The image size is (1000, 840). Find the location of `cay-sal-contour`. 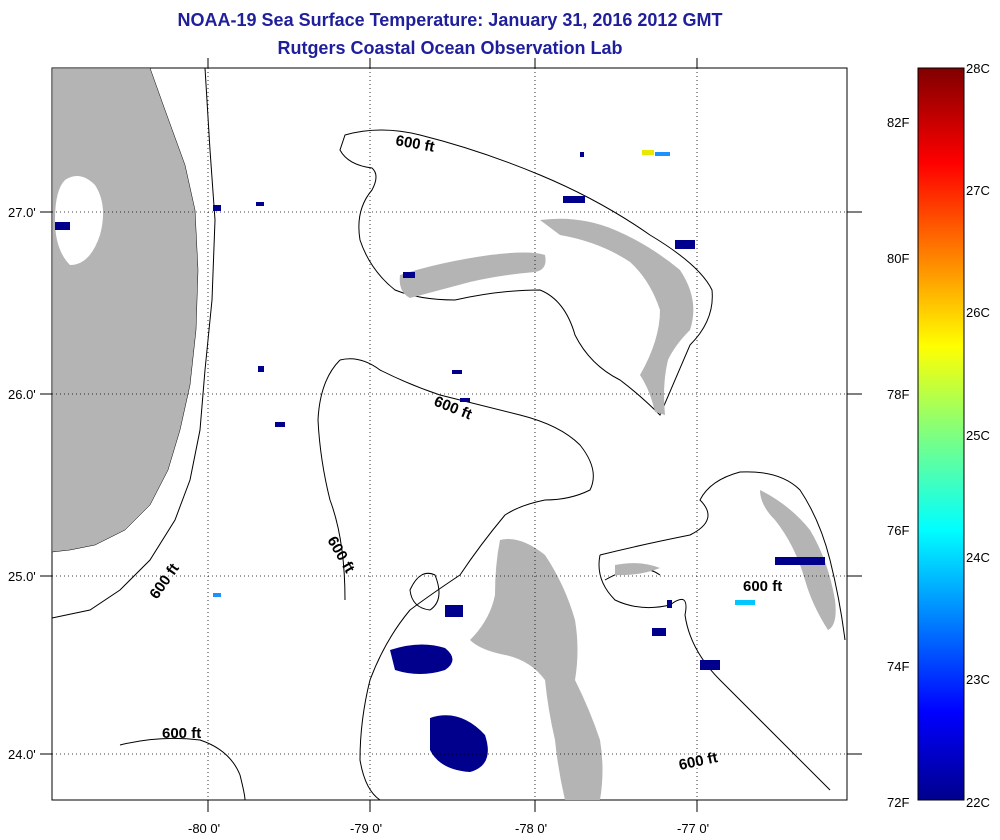

cay-sal-contour is located at coordinates (424, 591).